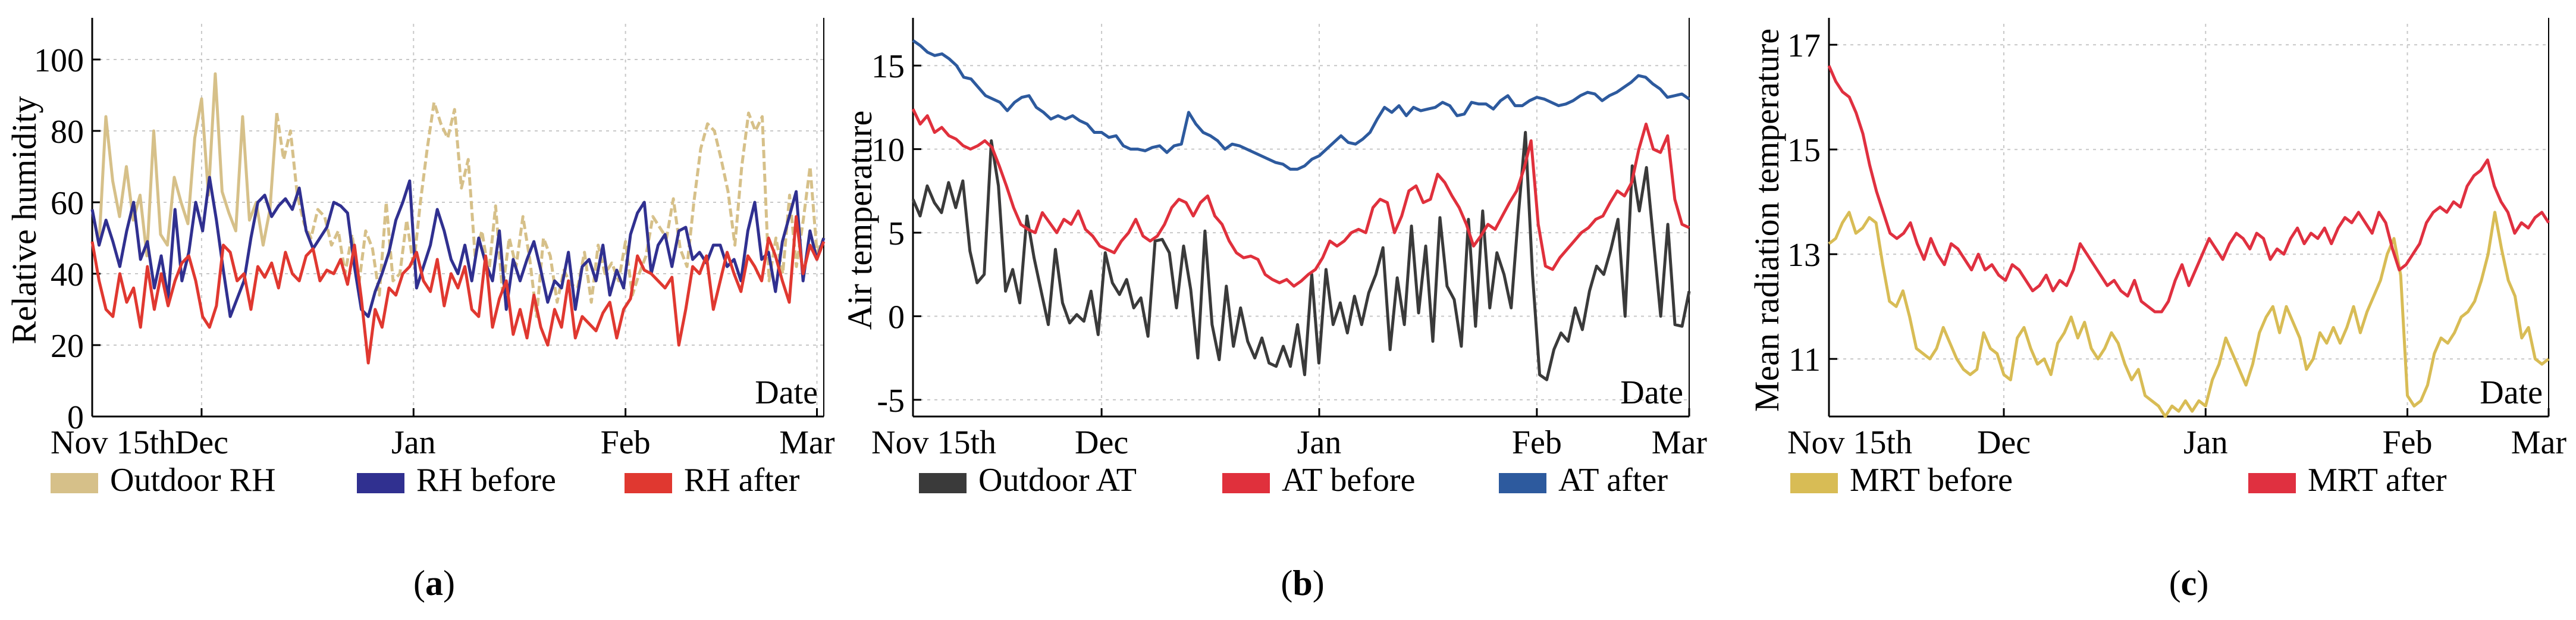 The width and height of the screenshot is (2576, 620). Describe the element at coordinates (2189, 583) in the screenshot. I see `panel-caption: (c)` at that location.